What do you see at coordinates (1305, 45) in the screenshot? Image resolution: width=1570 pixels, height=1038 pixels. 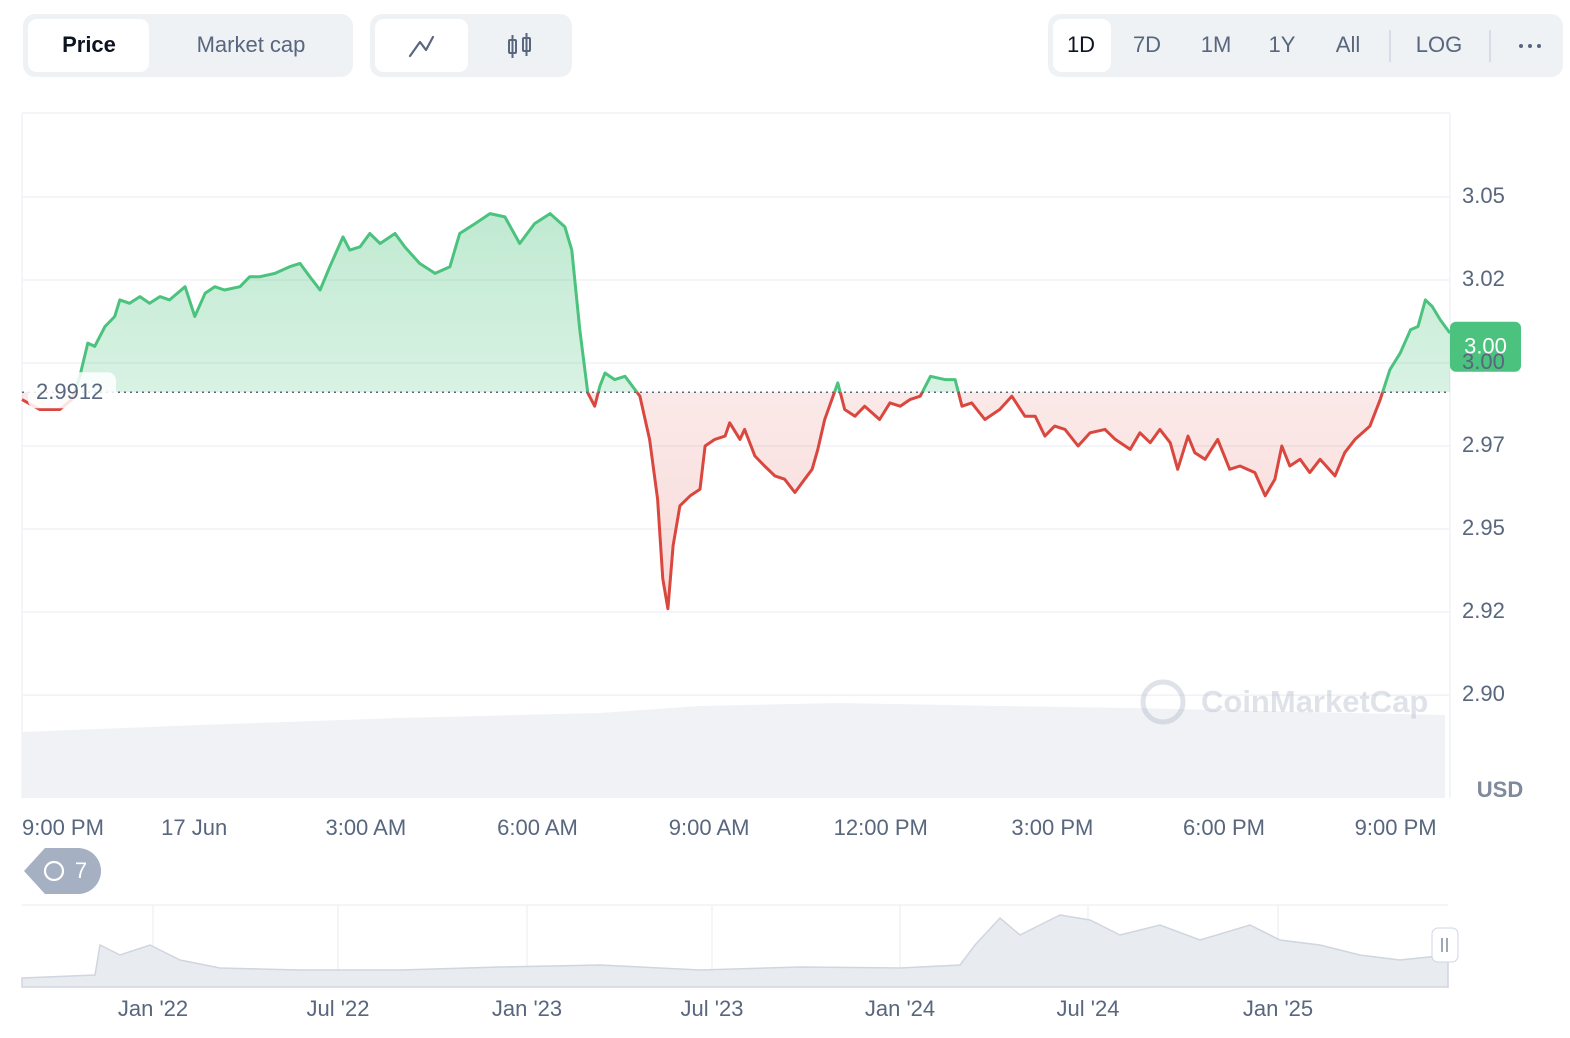 I see `range-group` at bounding box center [1305, 45].